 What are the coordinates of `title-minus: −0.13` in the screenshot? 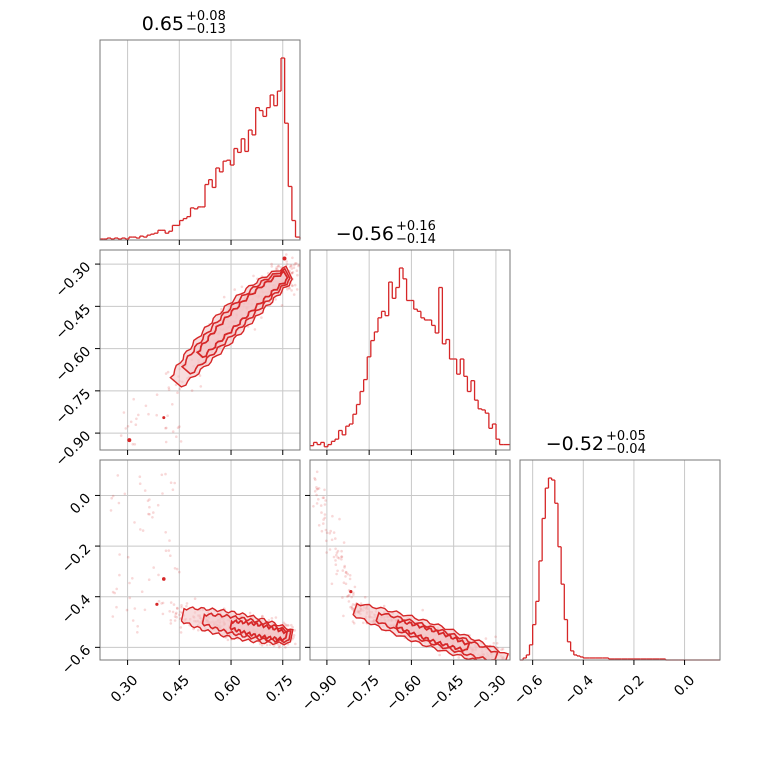 It's located at (206, 29).